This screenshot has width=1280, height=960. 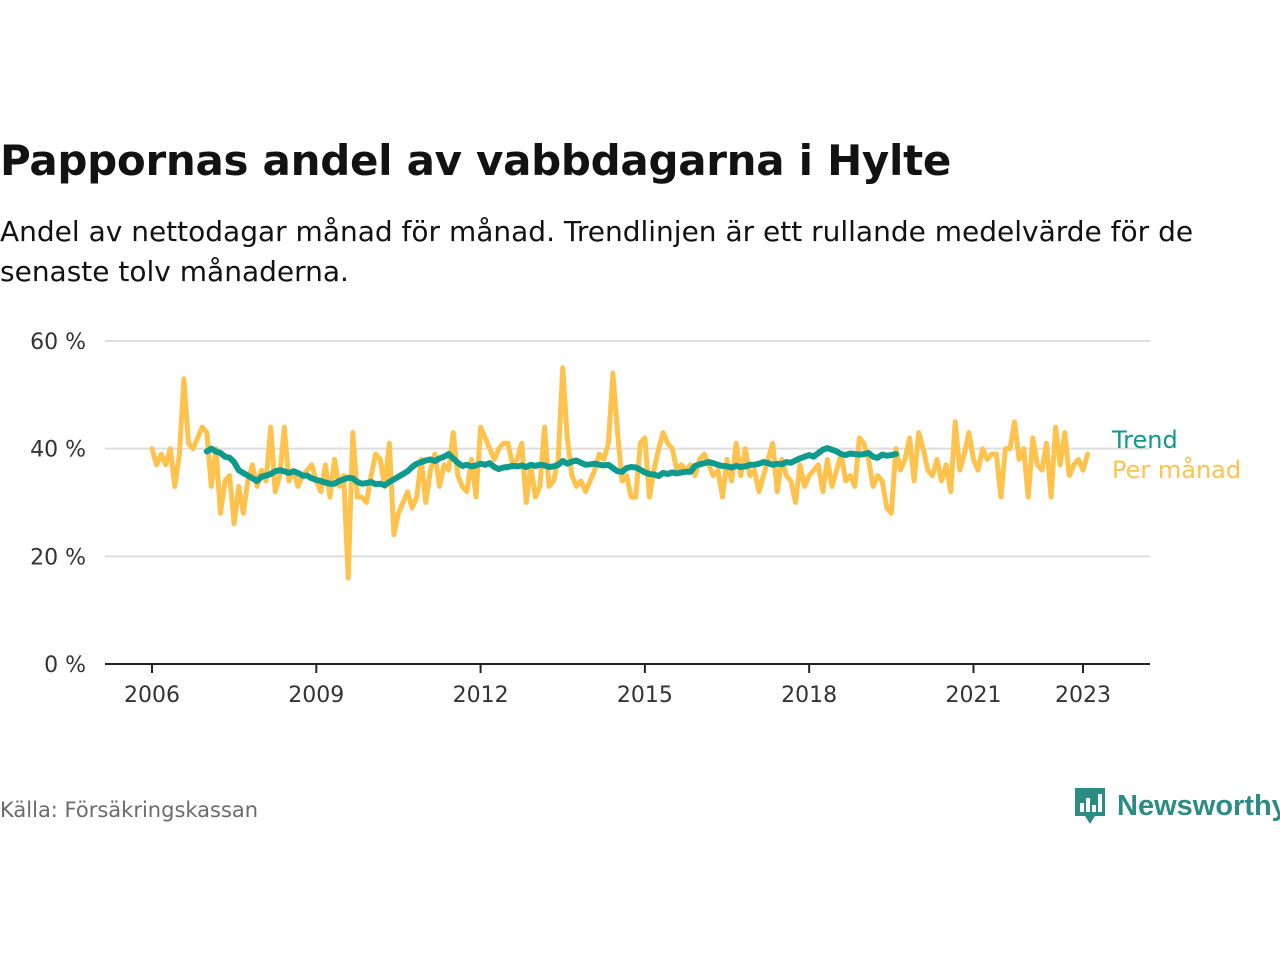 What do you see at coordinates (65, 665) in the screenshot?
I see `y-tick-label: 0 %` at bounding box center [65, 665].